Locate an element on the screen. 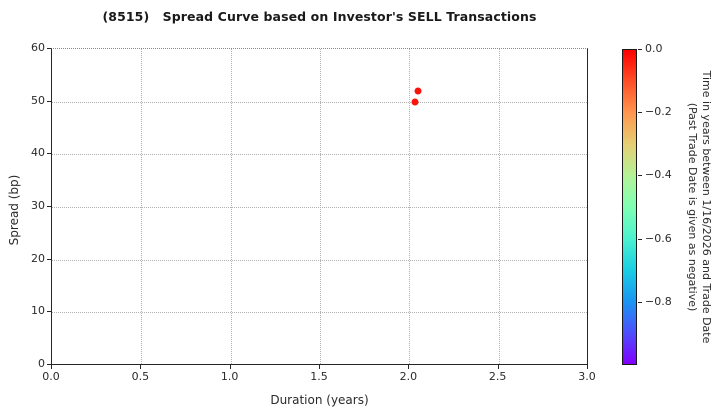 This screenshot has height=420, width=720. y-tick-label: 40 is located at coordinates (38, 153).